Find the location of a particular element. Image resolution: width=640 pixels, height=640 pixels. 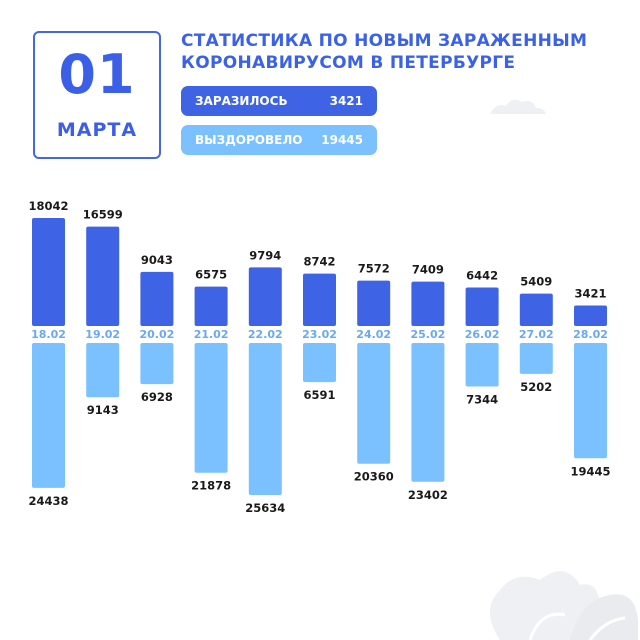

cloud-icon is located at coordinates (518, 106).